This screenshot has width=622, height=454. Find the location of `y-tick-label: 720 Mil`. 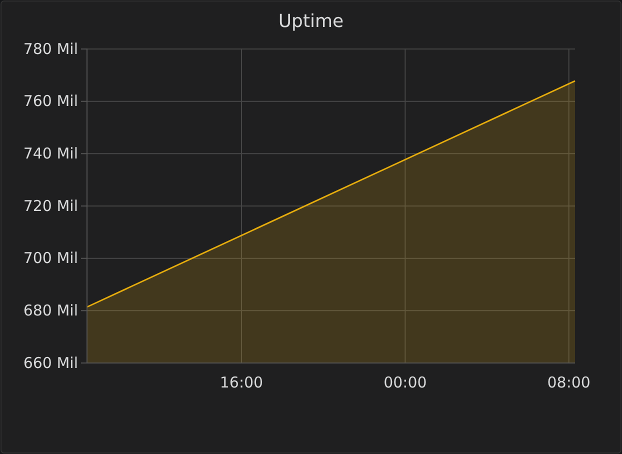

y-tick-label: 720 Mil is located at coordinates (50, 205).